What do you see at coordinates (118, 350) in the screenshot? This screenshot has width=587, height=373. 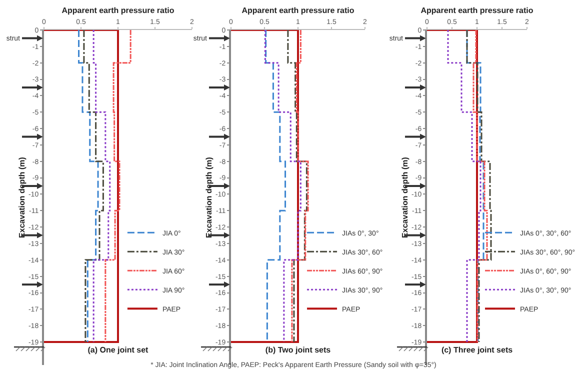 I see `text: (a) One joint set` at bounding box center [118, 350].